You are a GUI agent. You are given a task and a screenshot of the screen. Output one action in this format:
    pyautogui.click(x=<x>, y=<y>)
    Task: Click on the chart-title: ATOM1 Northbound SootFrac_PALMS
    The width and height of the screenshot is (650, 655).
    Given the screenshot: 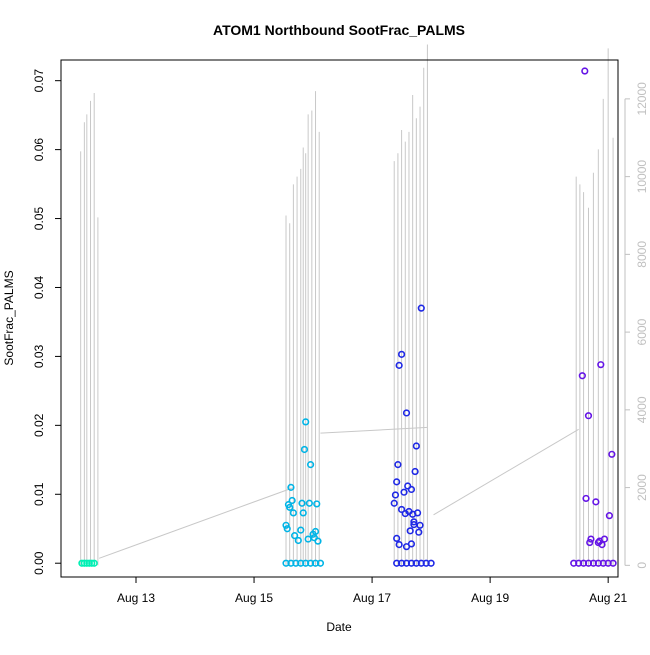 What is the action you would take?
    pyautogui.click(x=339, y=30)
    